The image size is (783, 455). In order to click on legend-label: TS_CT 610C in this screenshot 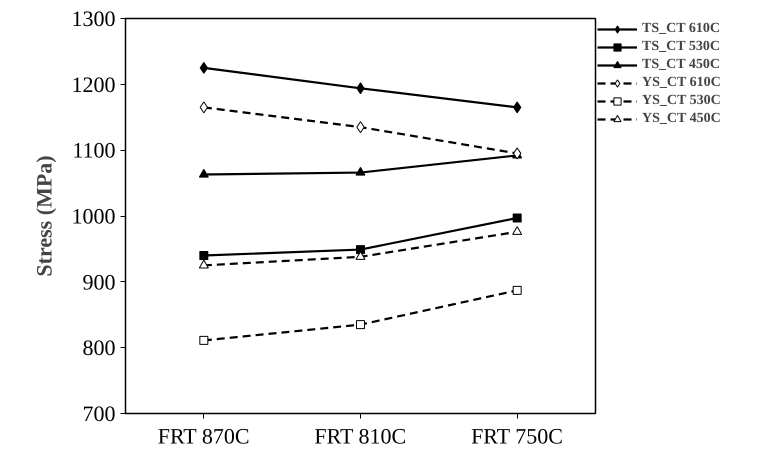, I will do `click(681, 29)`.